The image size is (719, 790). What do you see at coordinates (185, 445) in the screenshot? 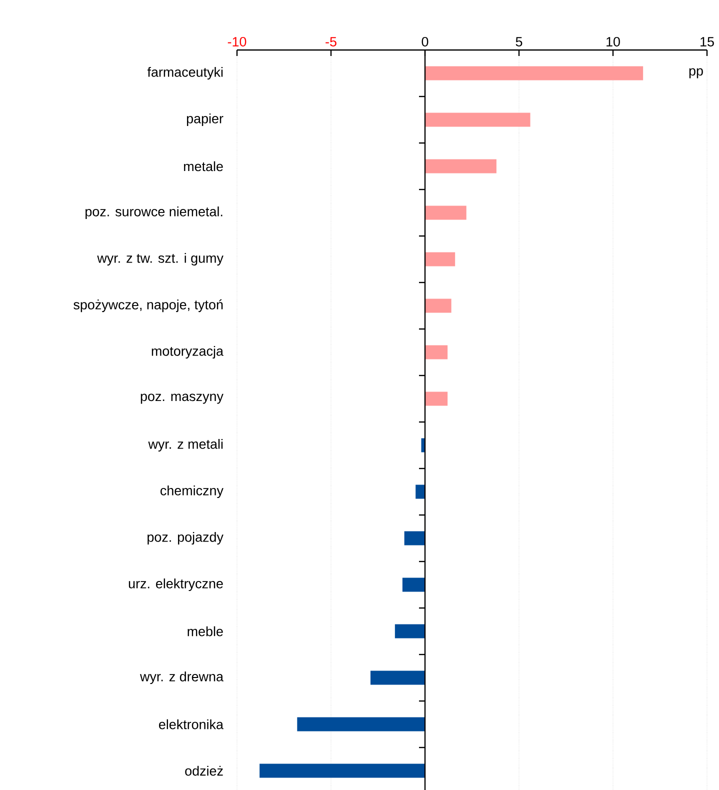
I see `y-tick-label: wyr. z metali` at bounding box center [185, 445].